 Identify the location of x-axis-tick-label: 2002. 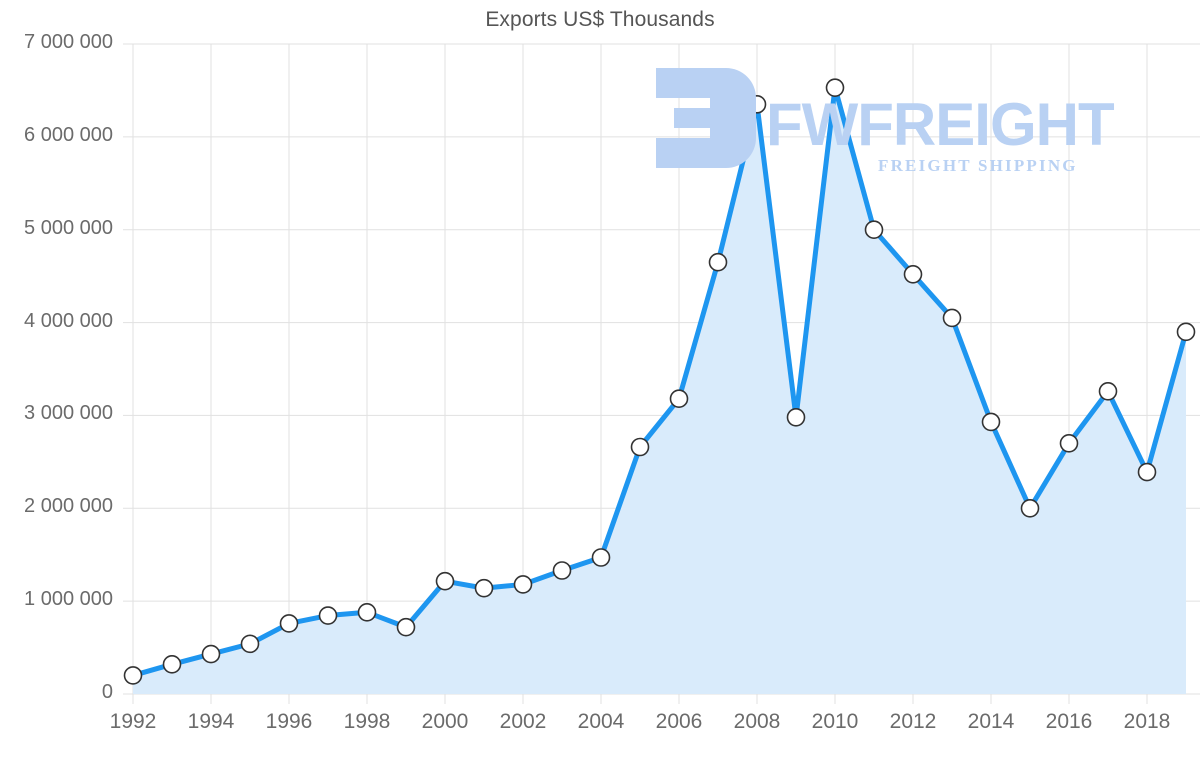
(523, 721).